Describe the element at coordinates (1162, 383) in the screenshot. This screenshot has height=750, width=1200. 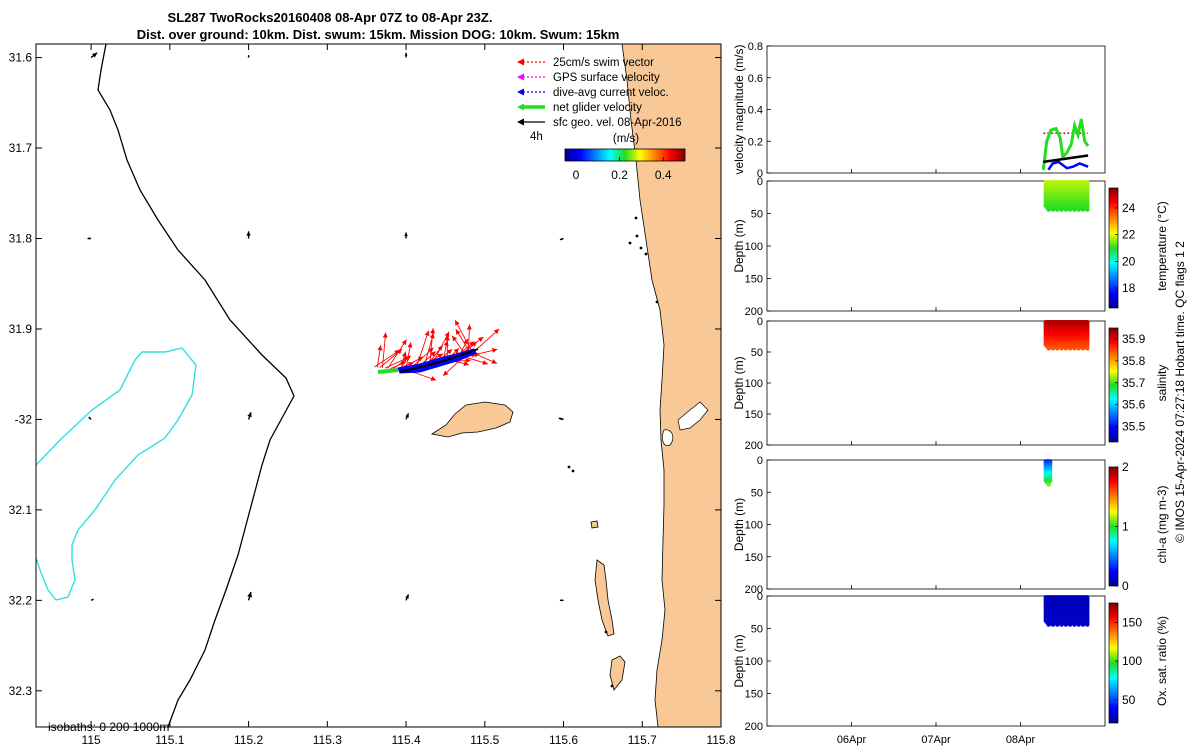
I see `depth-colorbar-label: salinity` at that location.